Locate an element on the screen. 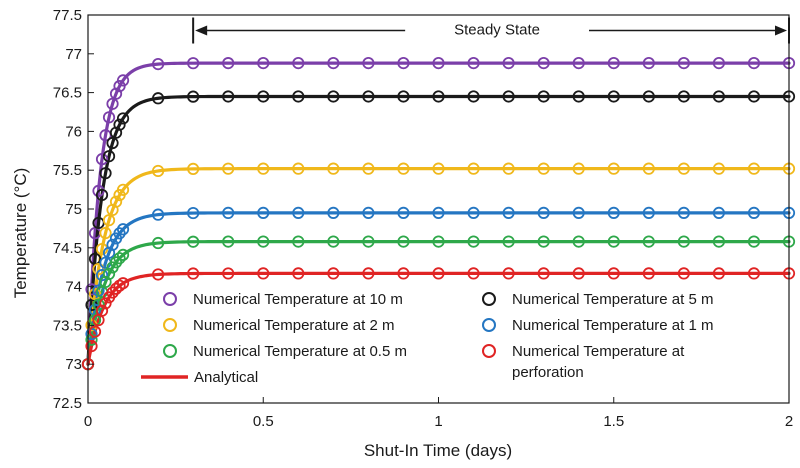  y-axis-title: Temperature (°C) is located at coordinates (20, 233).